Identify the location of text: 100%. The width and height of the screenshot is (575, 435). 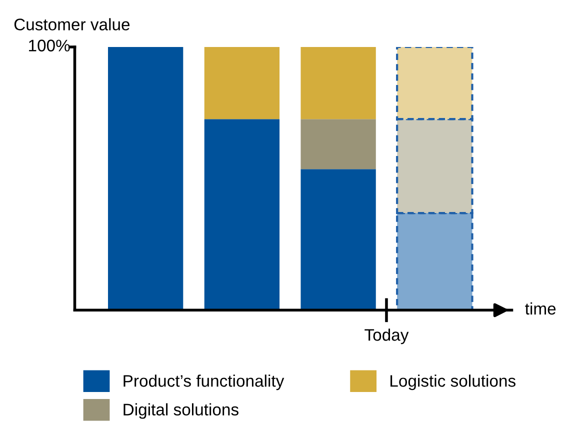
(49, 46).